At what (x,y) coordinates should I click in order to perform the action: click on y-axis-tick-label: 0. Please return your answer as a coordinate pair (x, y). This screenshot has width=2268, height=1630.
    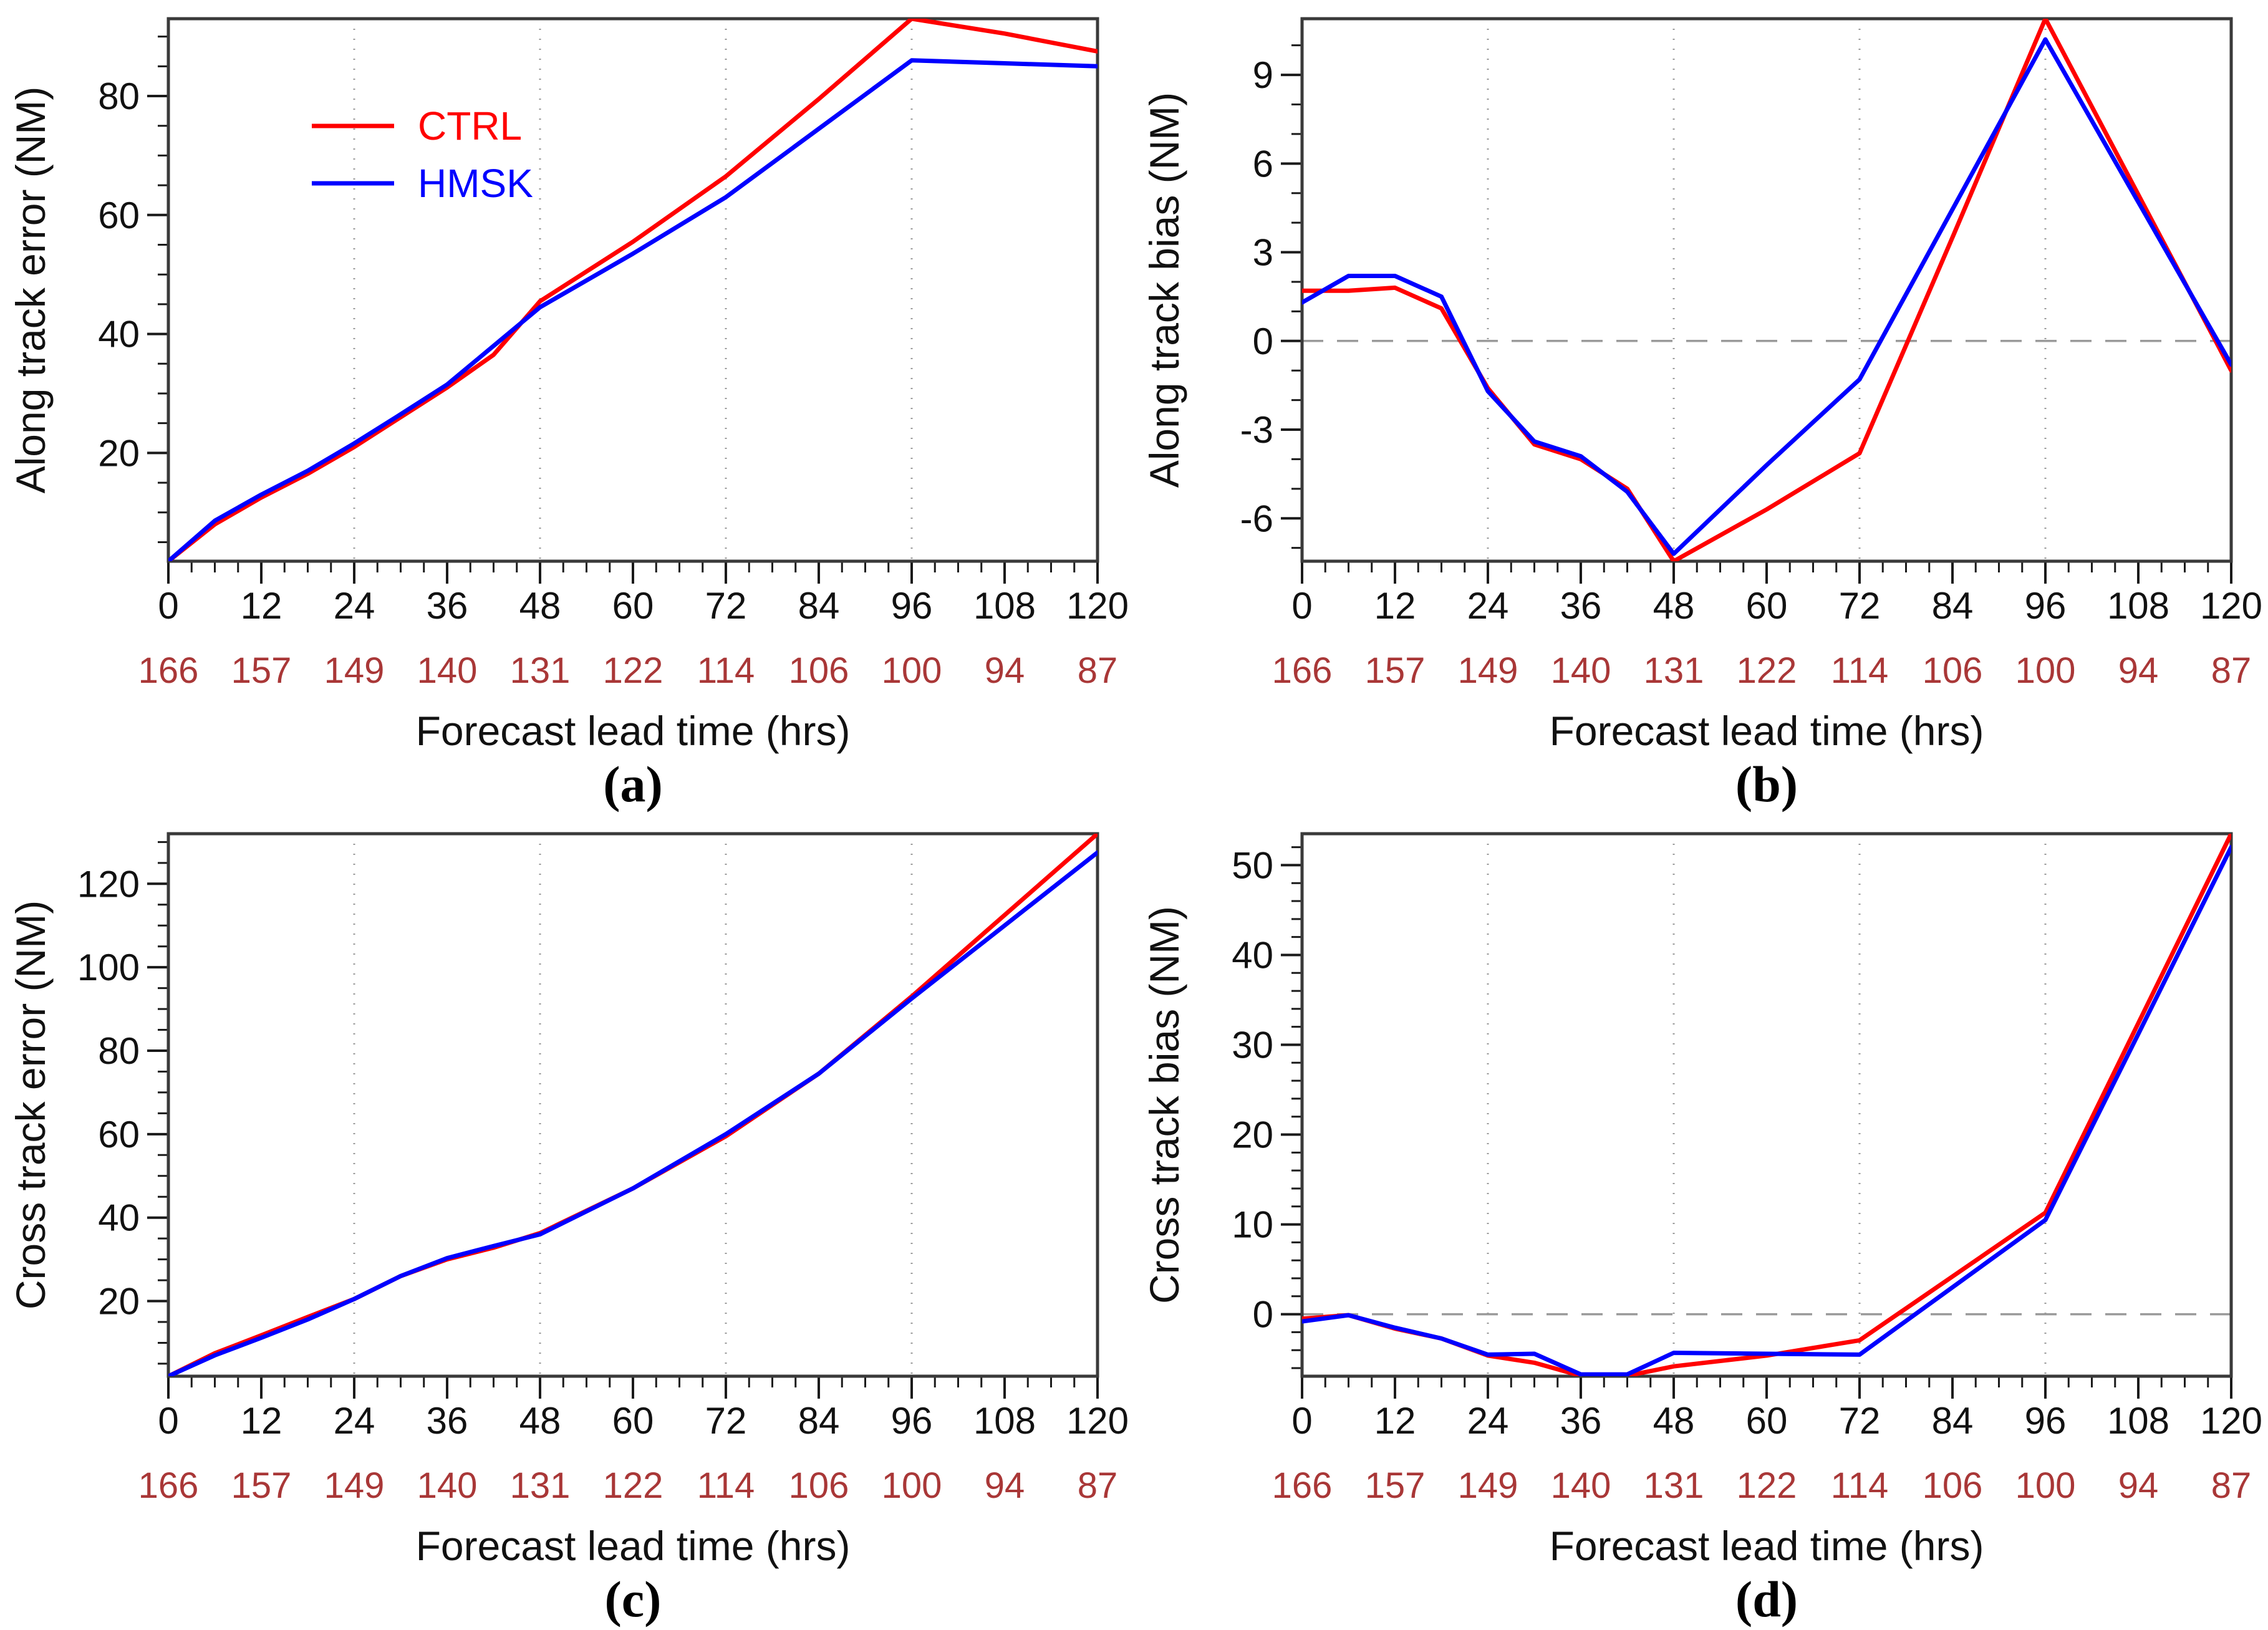
    Looking at the image, I should click on (1263, 1315).